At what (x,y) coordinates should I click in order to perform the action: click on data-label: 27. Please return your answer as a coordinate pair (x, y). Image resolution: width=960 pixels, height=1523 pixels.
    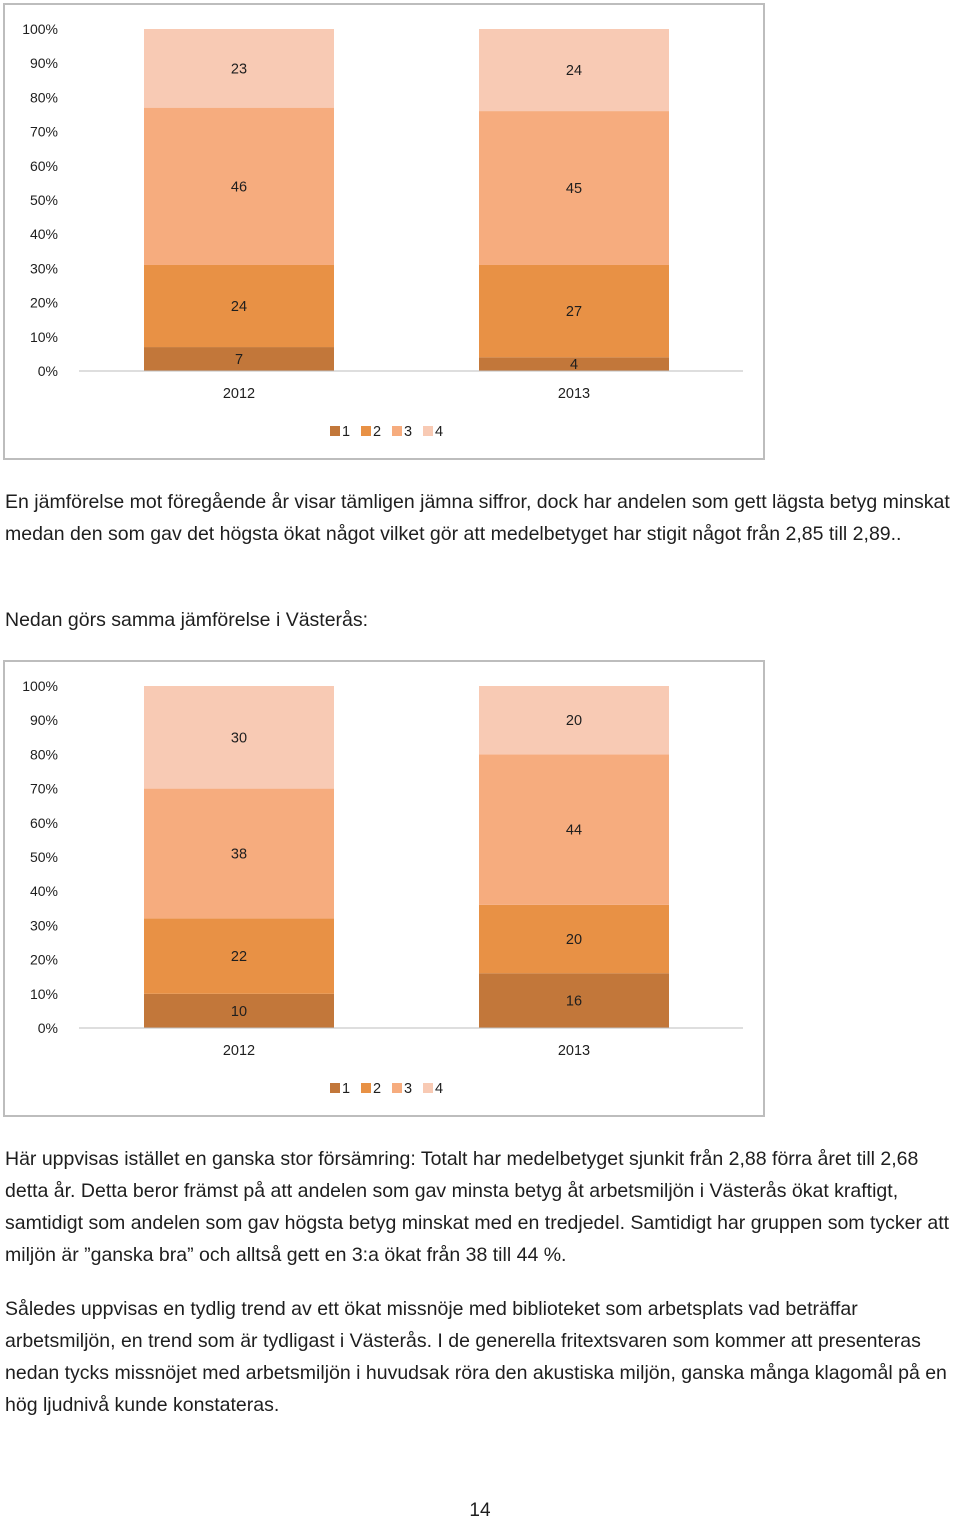
    Looking at the image, I should click on (574, 312).